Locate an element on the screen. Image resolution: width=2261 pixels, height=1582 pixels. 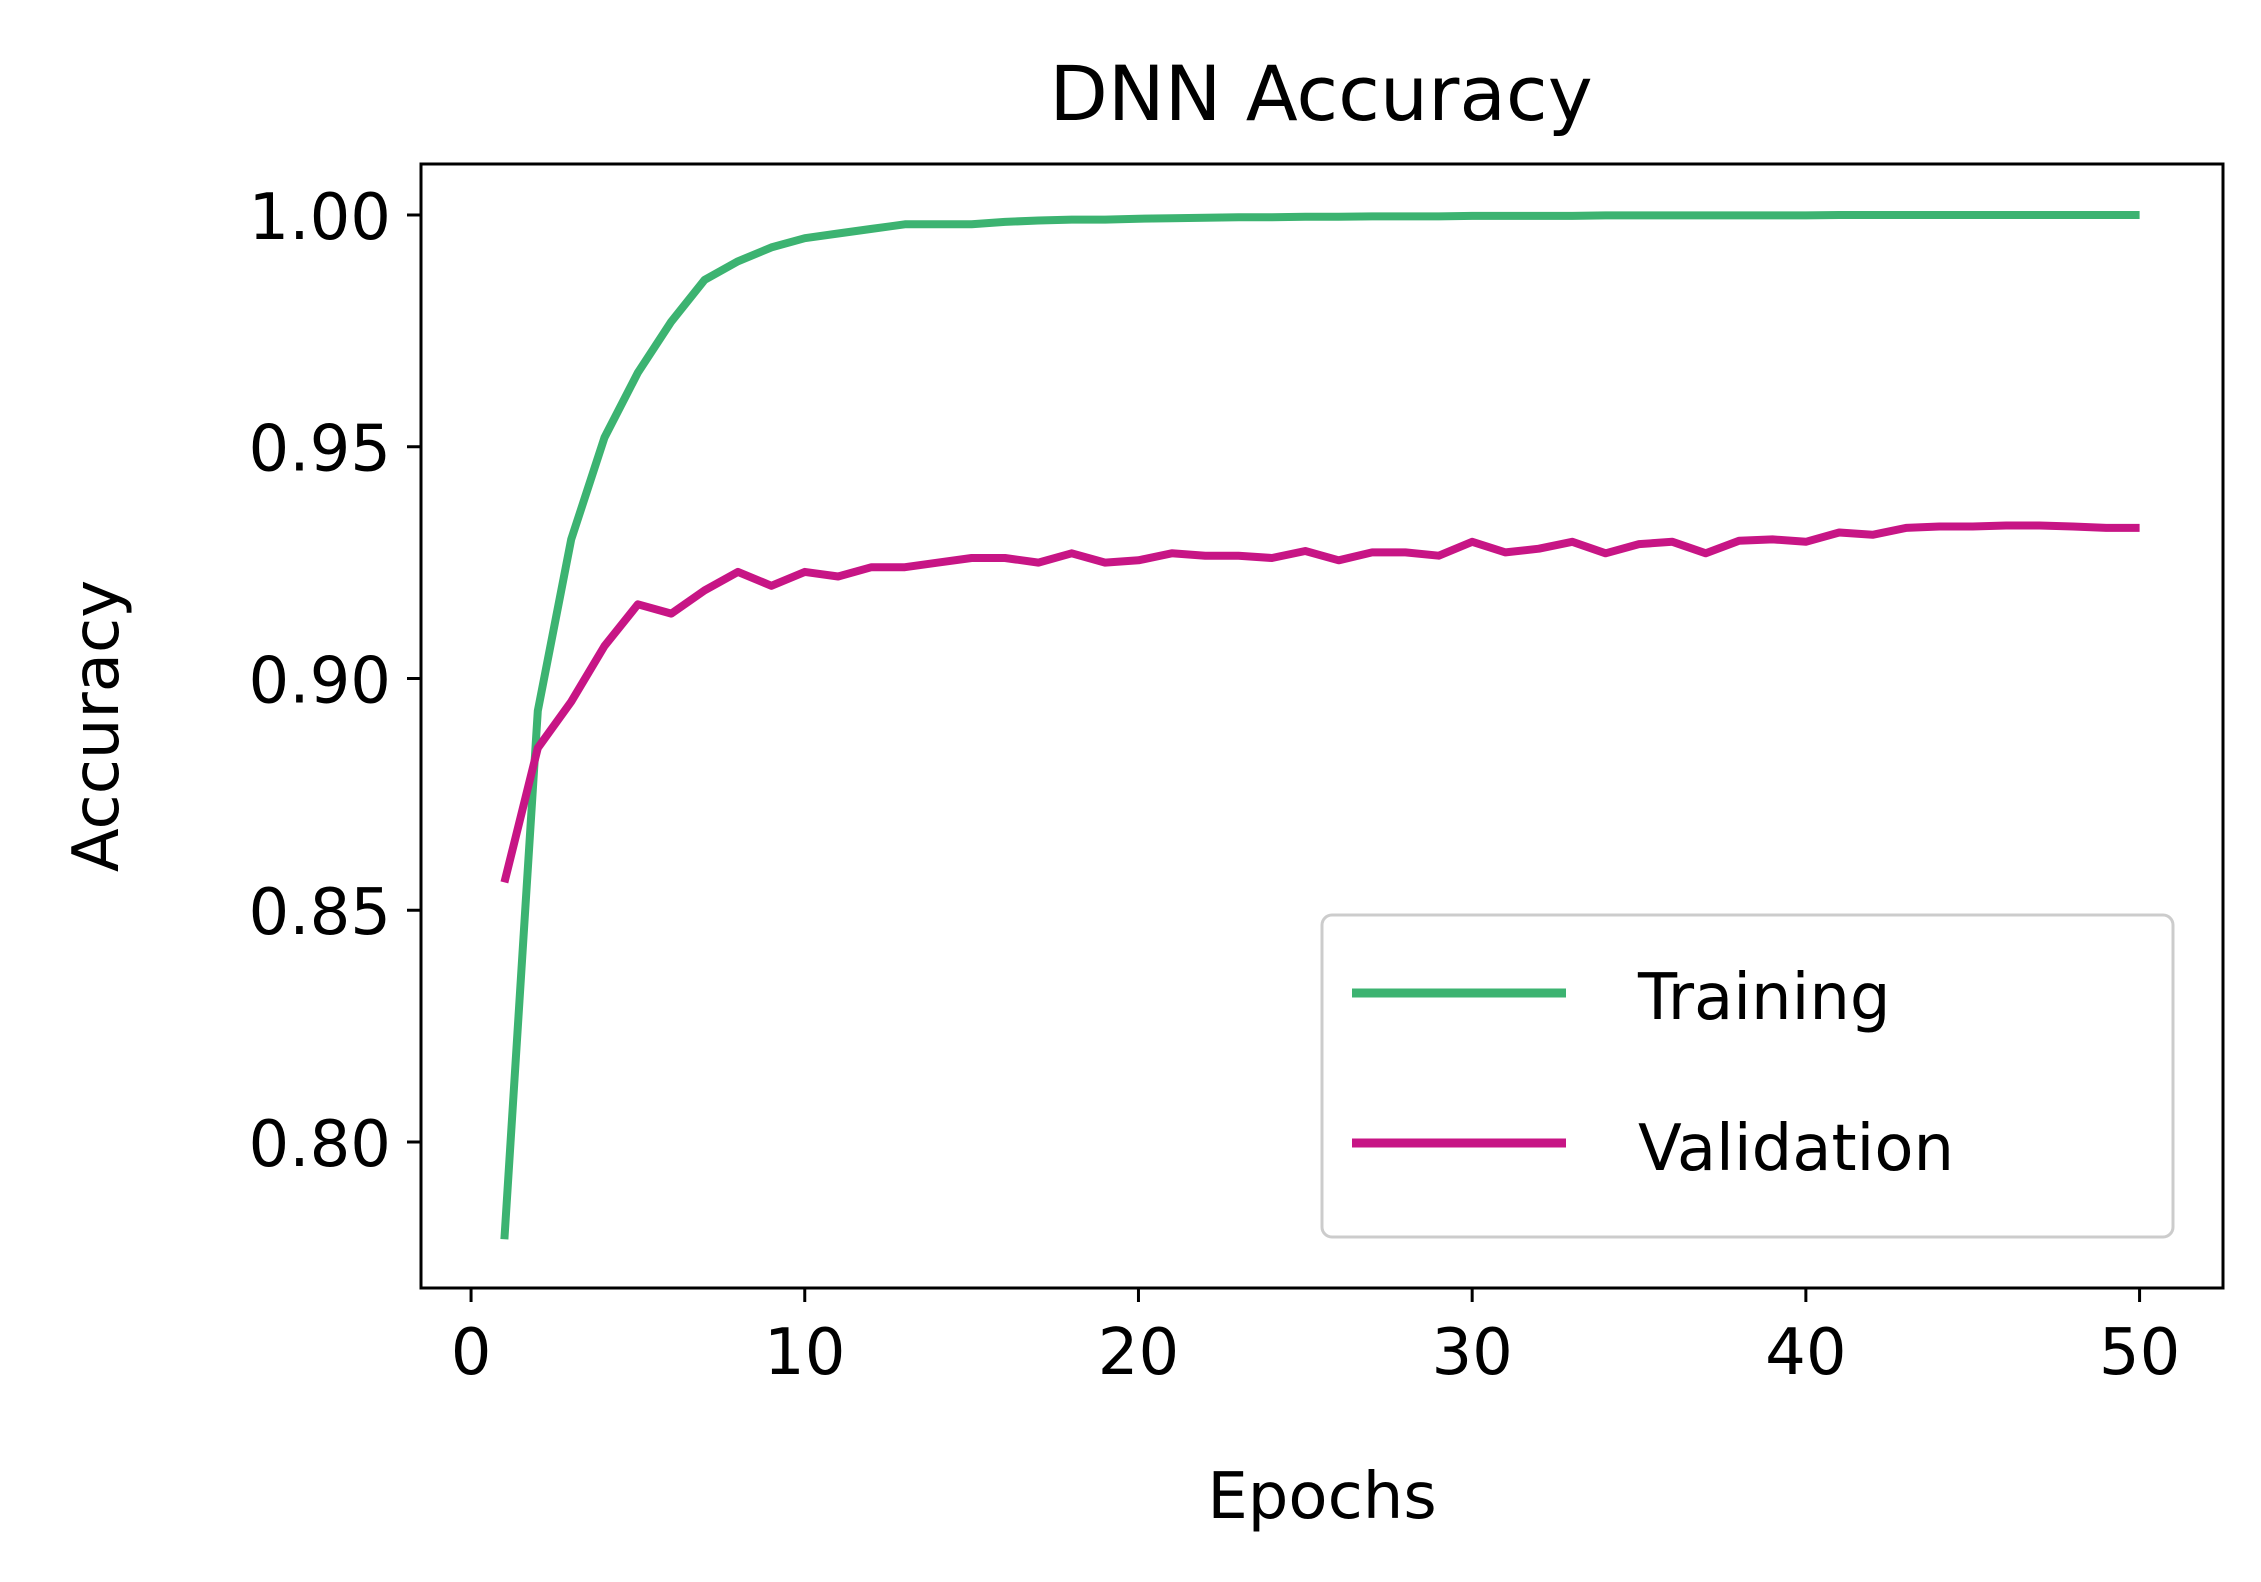
x-tick-label: 10 is located at coordinates (804, 1353).